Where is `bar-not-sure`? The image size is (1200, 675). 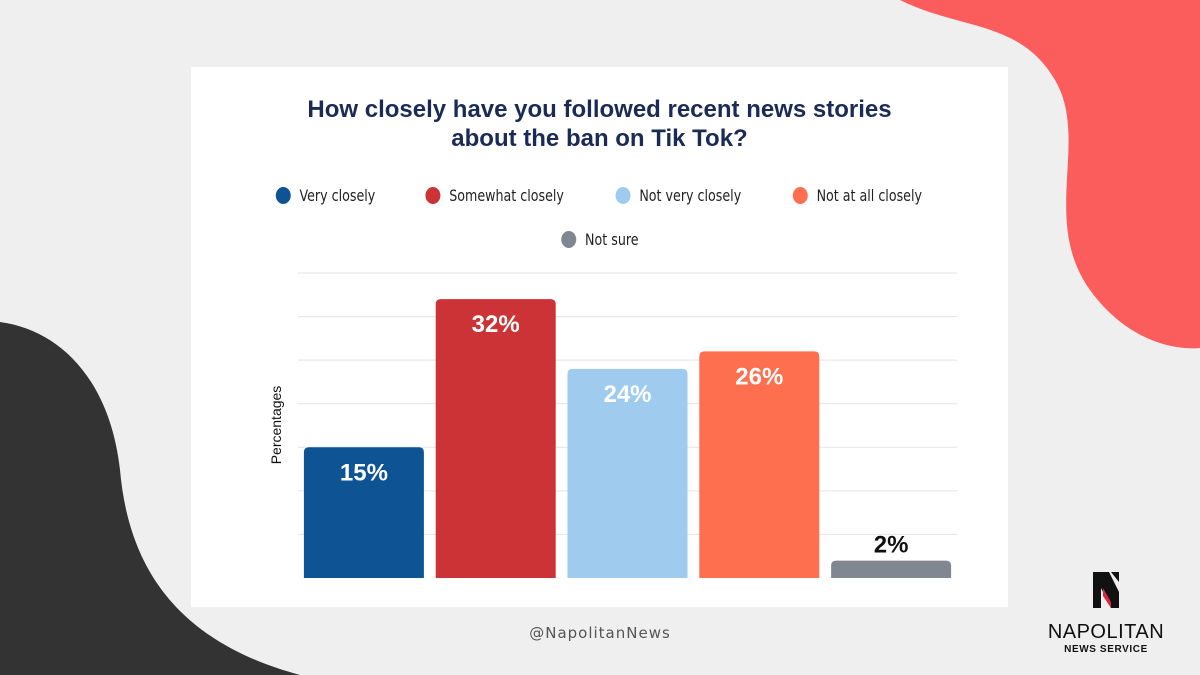
bar-not-sure is located at coordinates (891, 569).